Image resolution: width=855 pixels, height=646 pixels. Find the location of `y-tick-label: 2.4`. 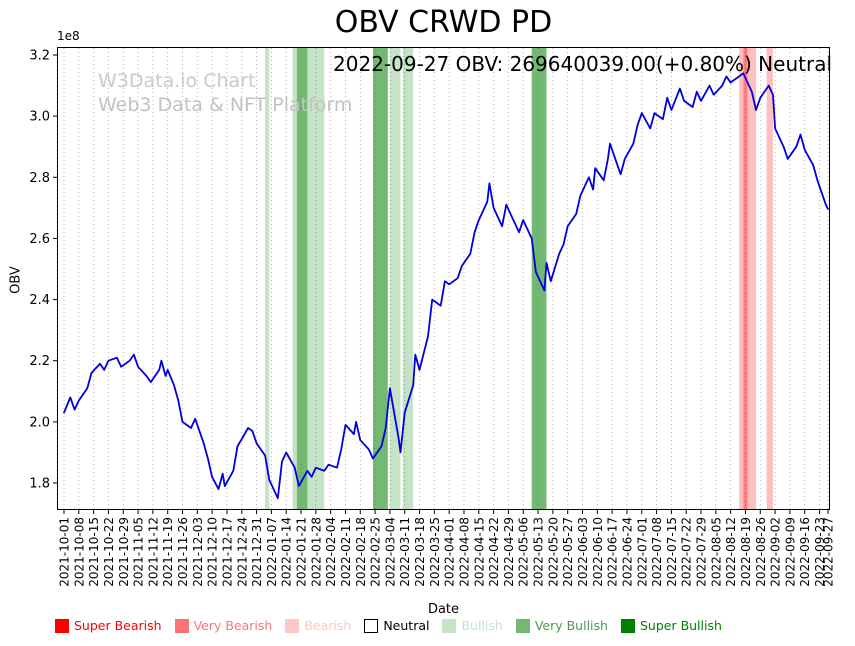

y-tick-label: 2.4 is located at coordinates (39, 300).